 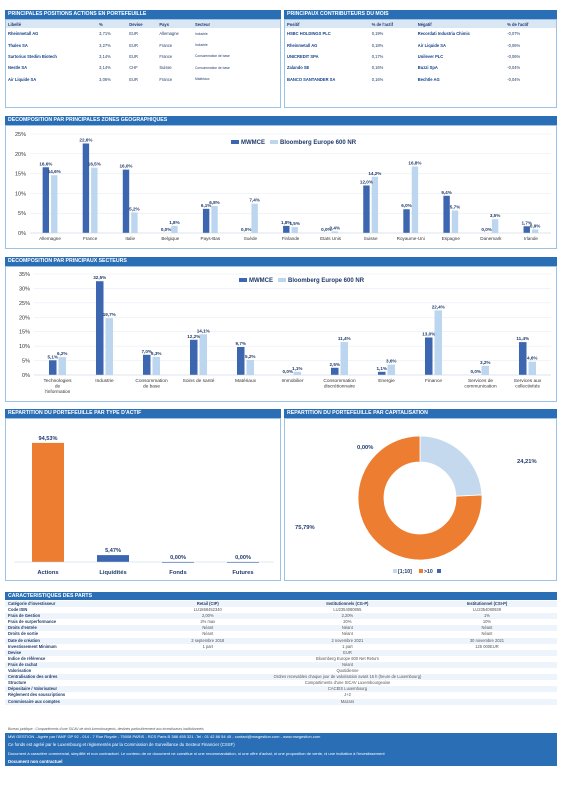 I want to click on data-label-bench: 16,8%, so click(x=414, y=162).